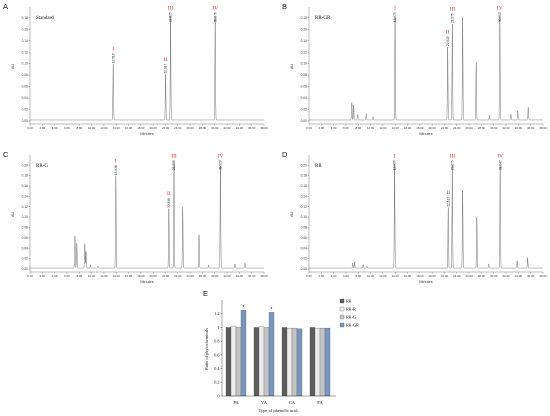  I want to click on panel-label: E, so click(205, 293).